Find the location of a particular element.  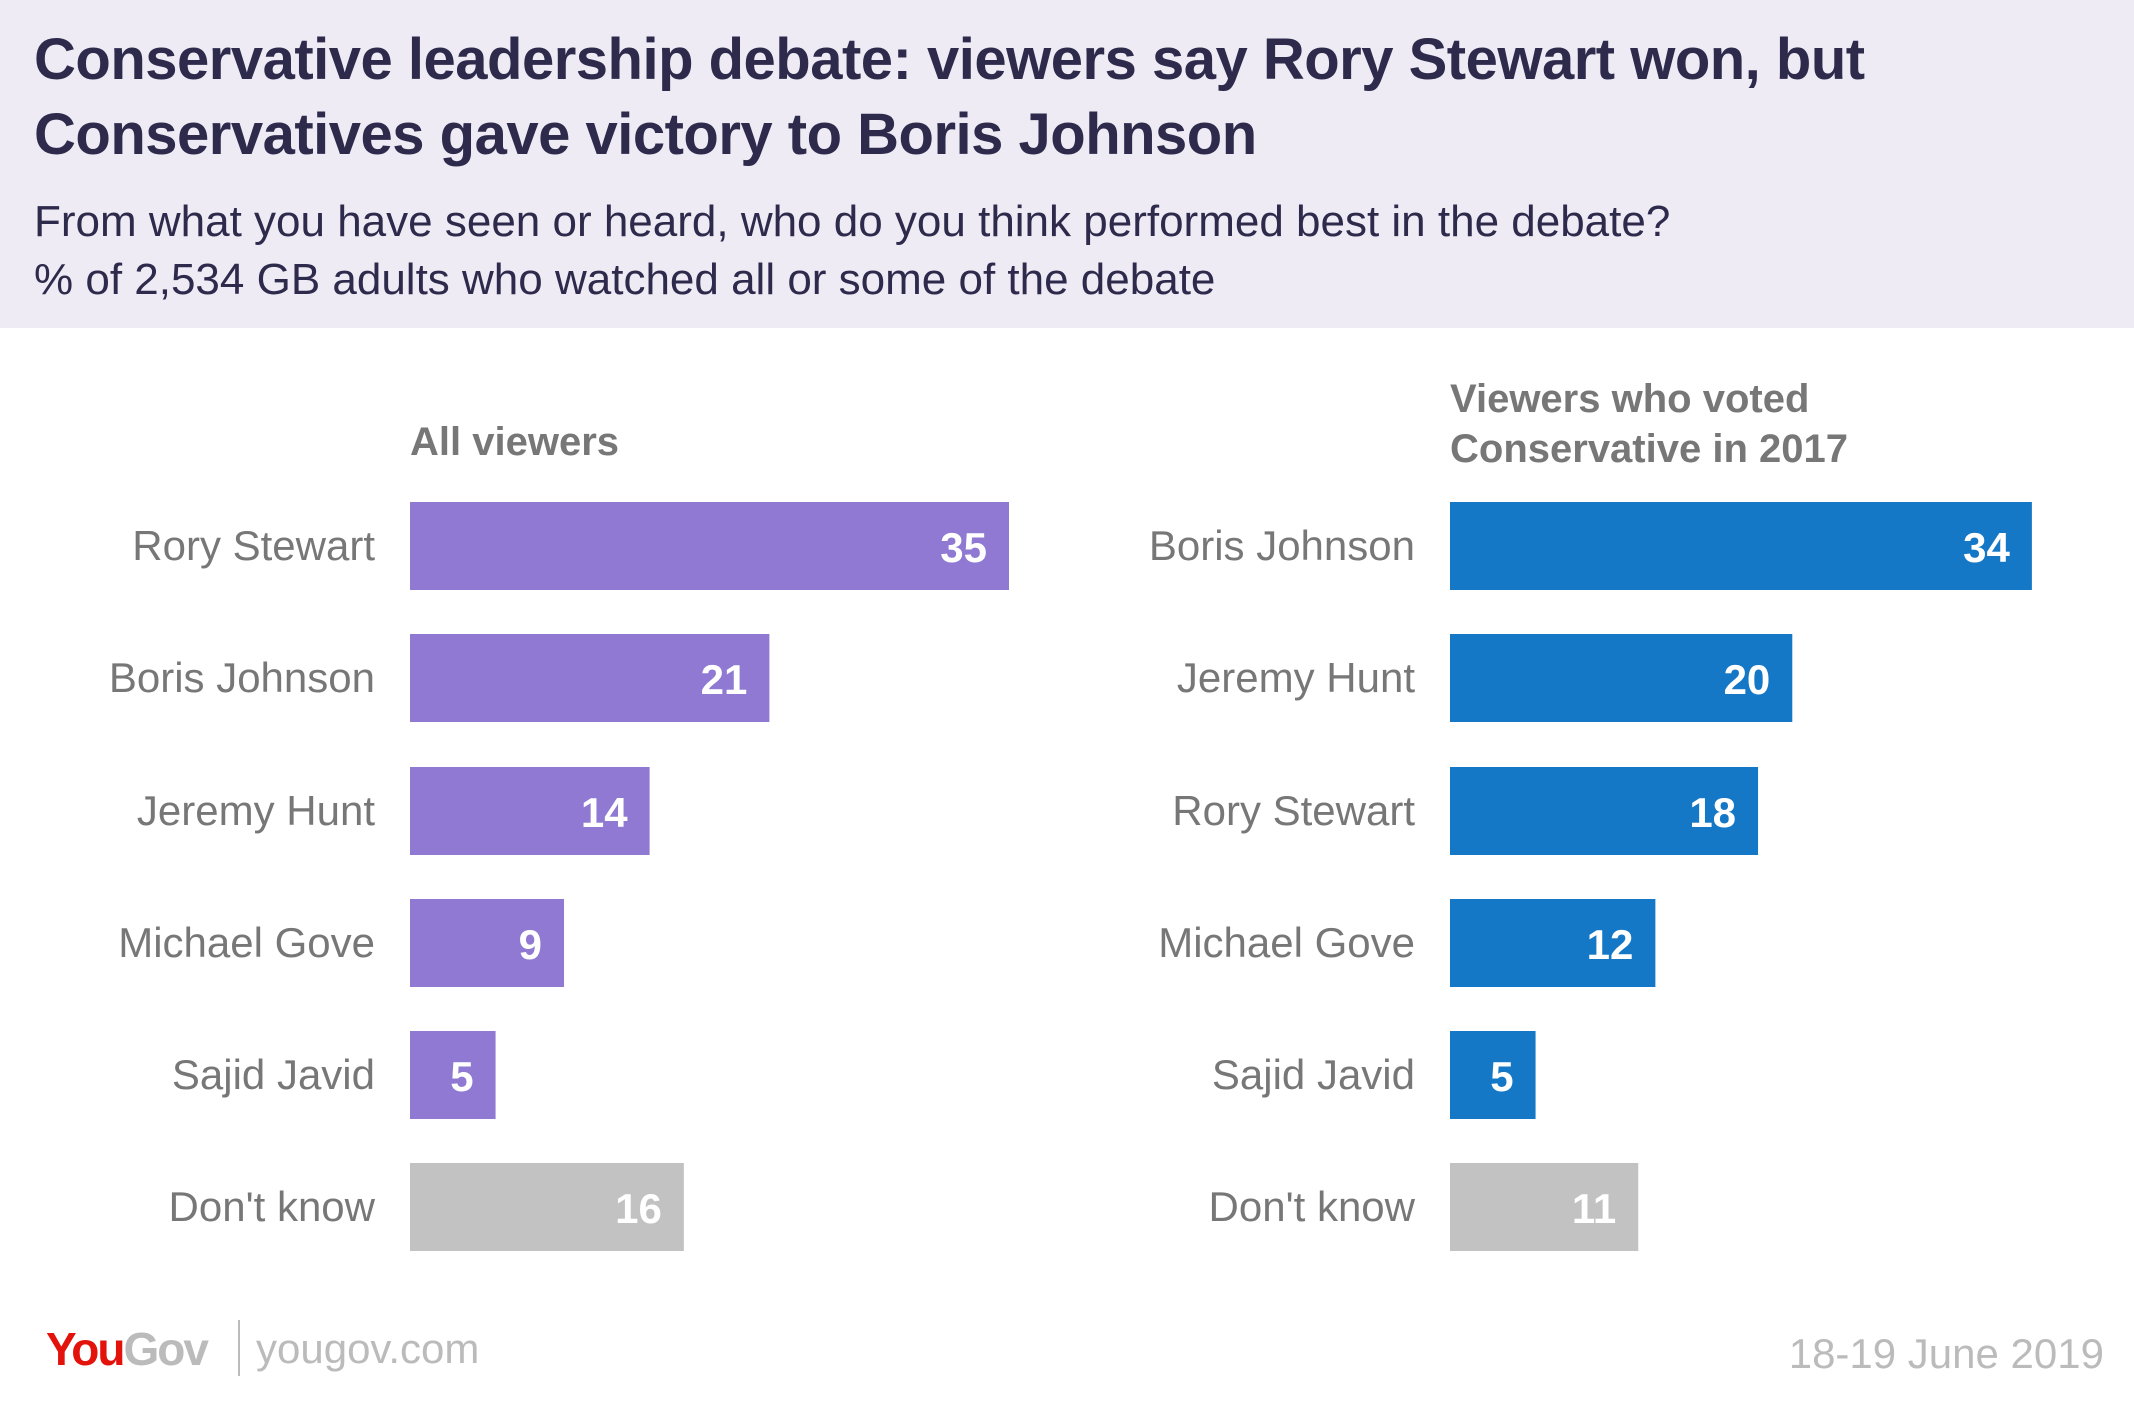

bar-group-all-viewers: Sajid Javid 5 is located at coordinates (334, 1075).